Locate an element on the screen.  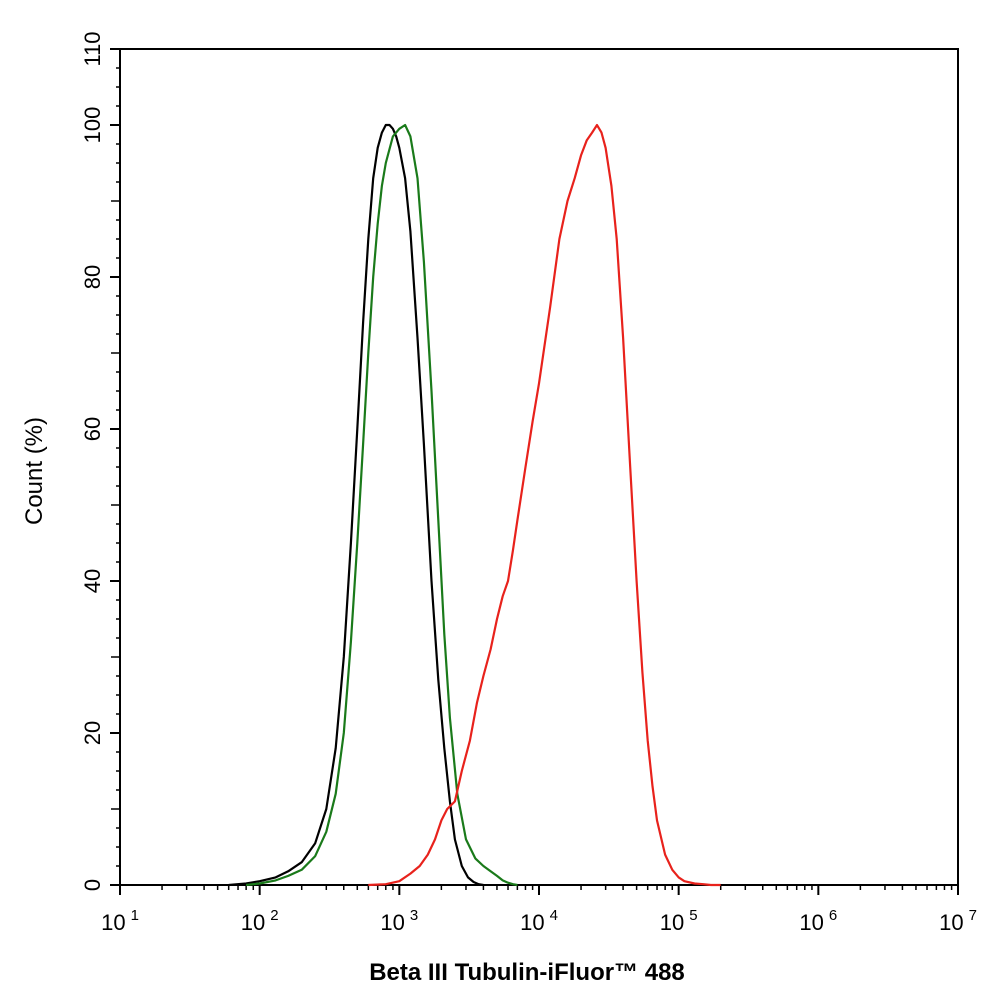
y-axis-ticks: 0 20 40 60 80 100 110 is located at coordinates (100, 461).